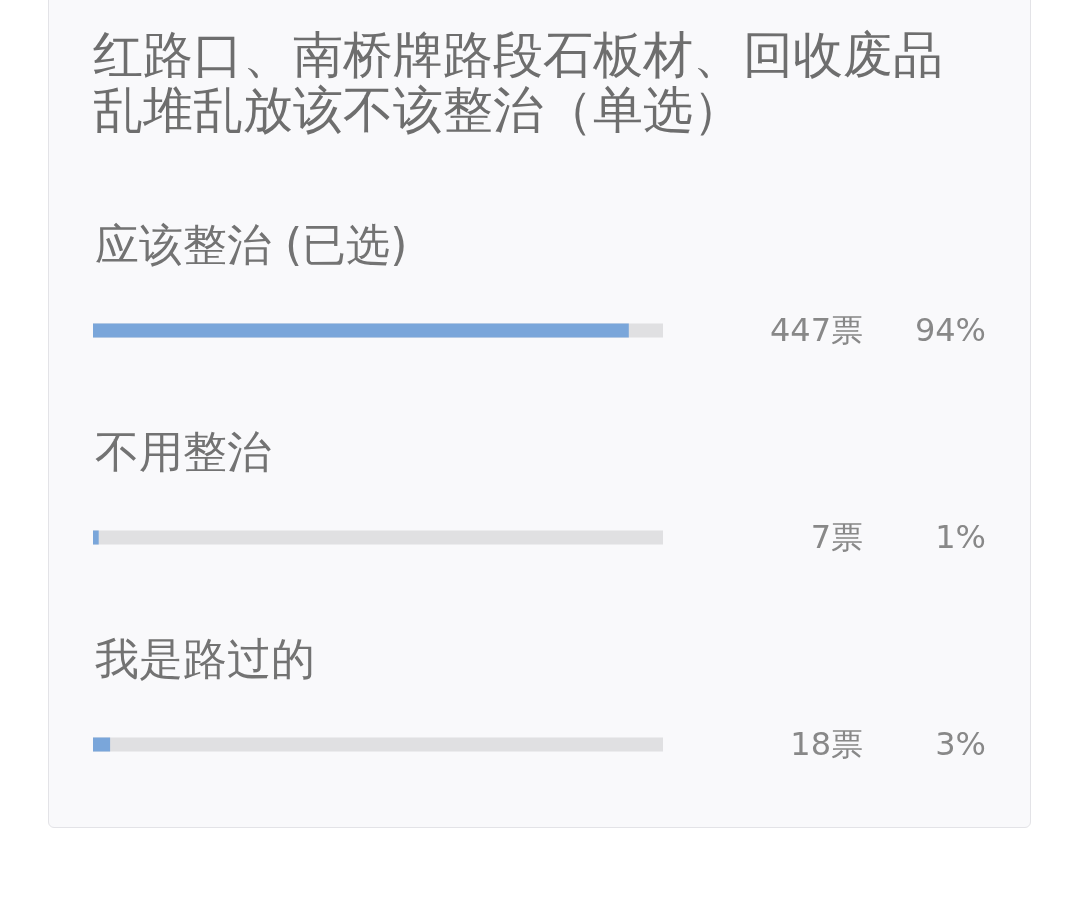 The height and width of the screenshot is (900, 1080). Describe the element at coordinates (251, 244) in the screenshot. I see `y-tick-label: 应该整治 (已选)` at that location.